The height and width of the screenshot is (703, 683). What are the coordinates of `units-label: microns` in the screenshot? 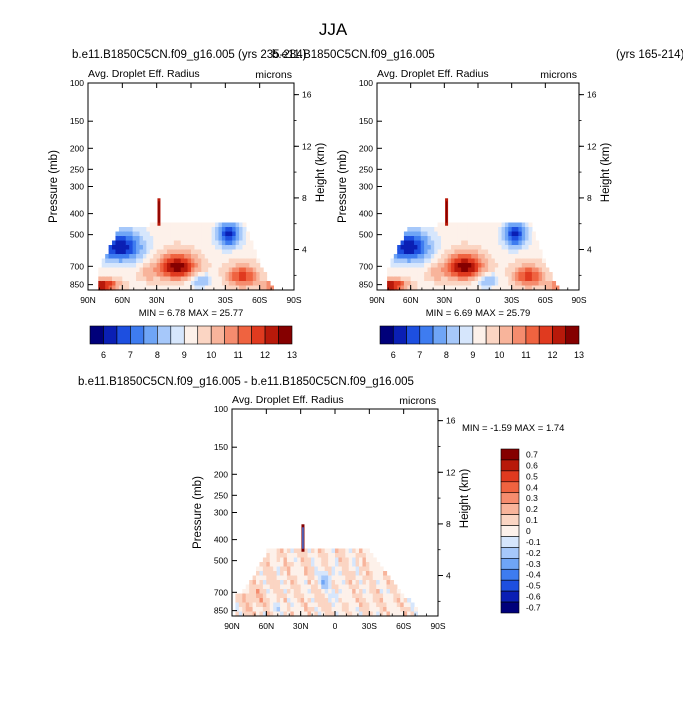 It's located at (273, 75).